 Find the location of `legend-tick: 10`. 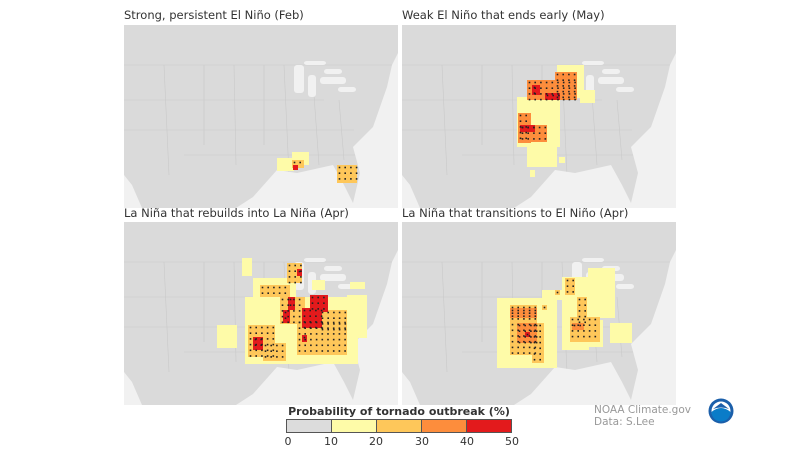

legend-tick: 10 is located at coordinates (331, 441).